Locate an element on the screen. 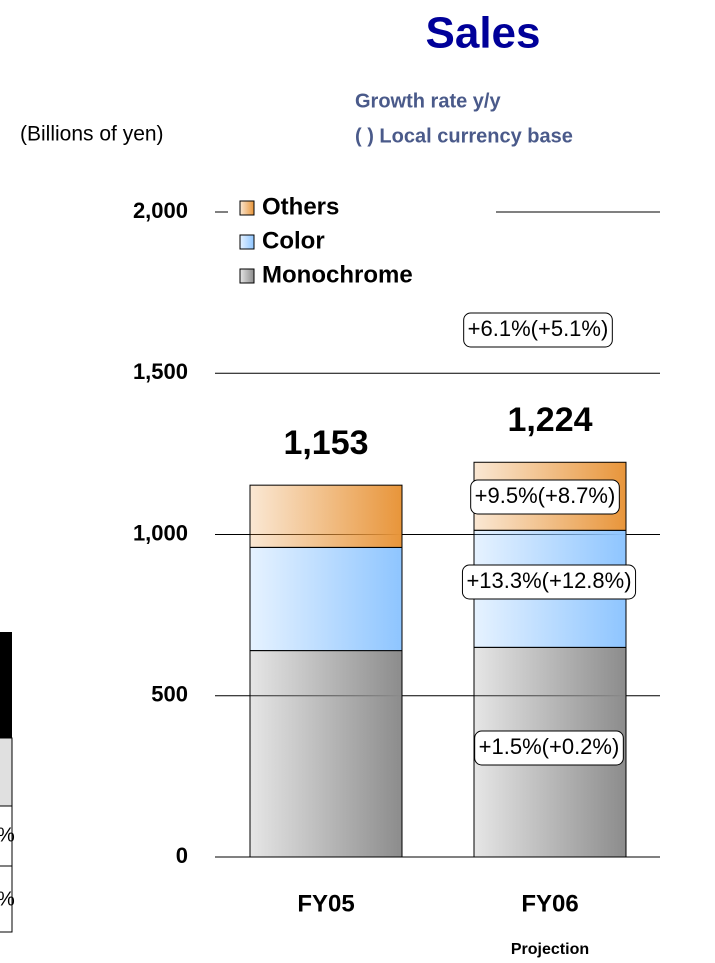 This screenshot has width=715, height=963. total-label: 1,224 is located at coordinates (549, 420).